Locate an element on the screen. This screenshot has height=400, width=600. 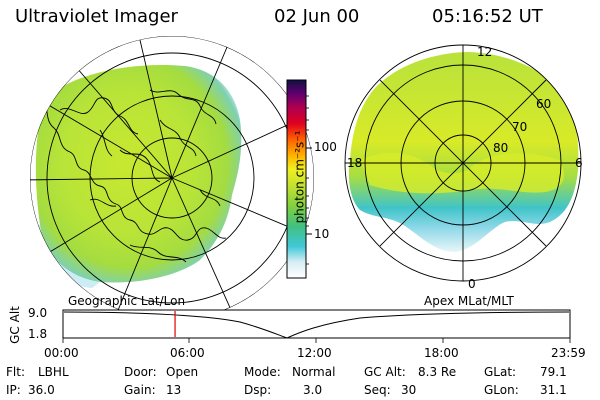
timeline-left-label: Geographic Lat/Lon is located at coordinates (127, 301).